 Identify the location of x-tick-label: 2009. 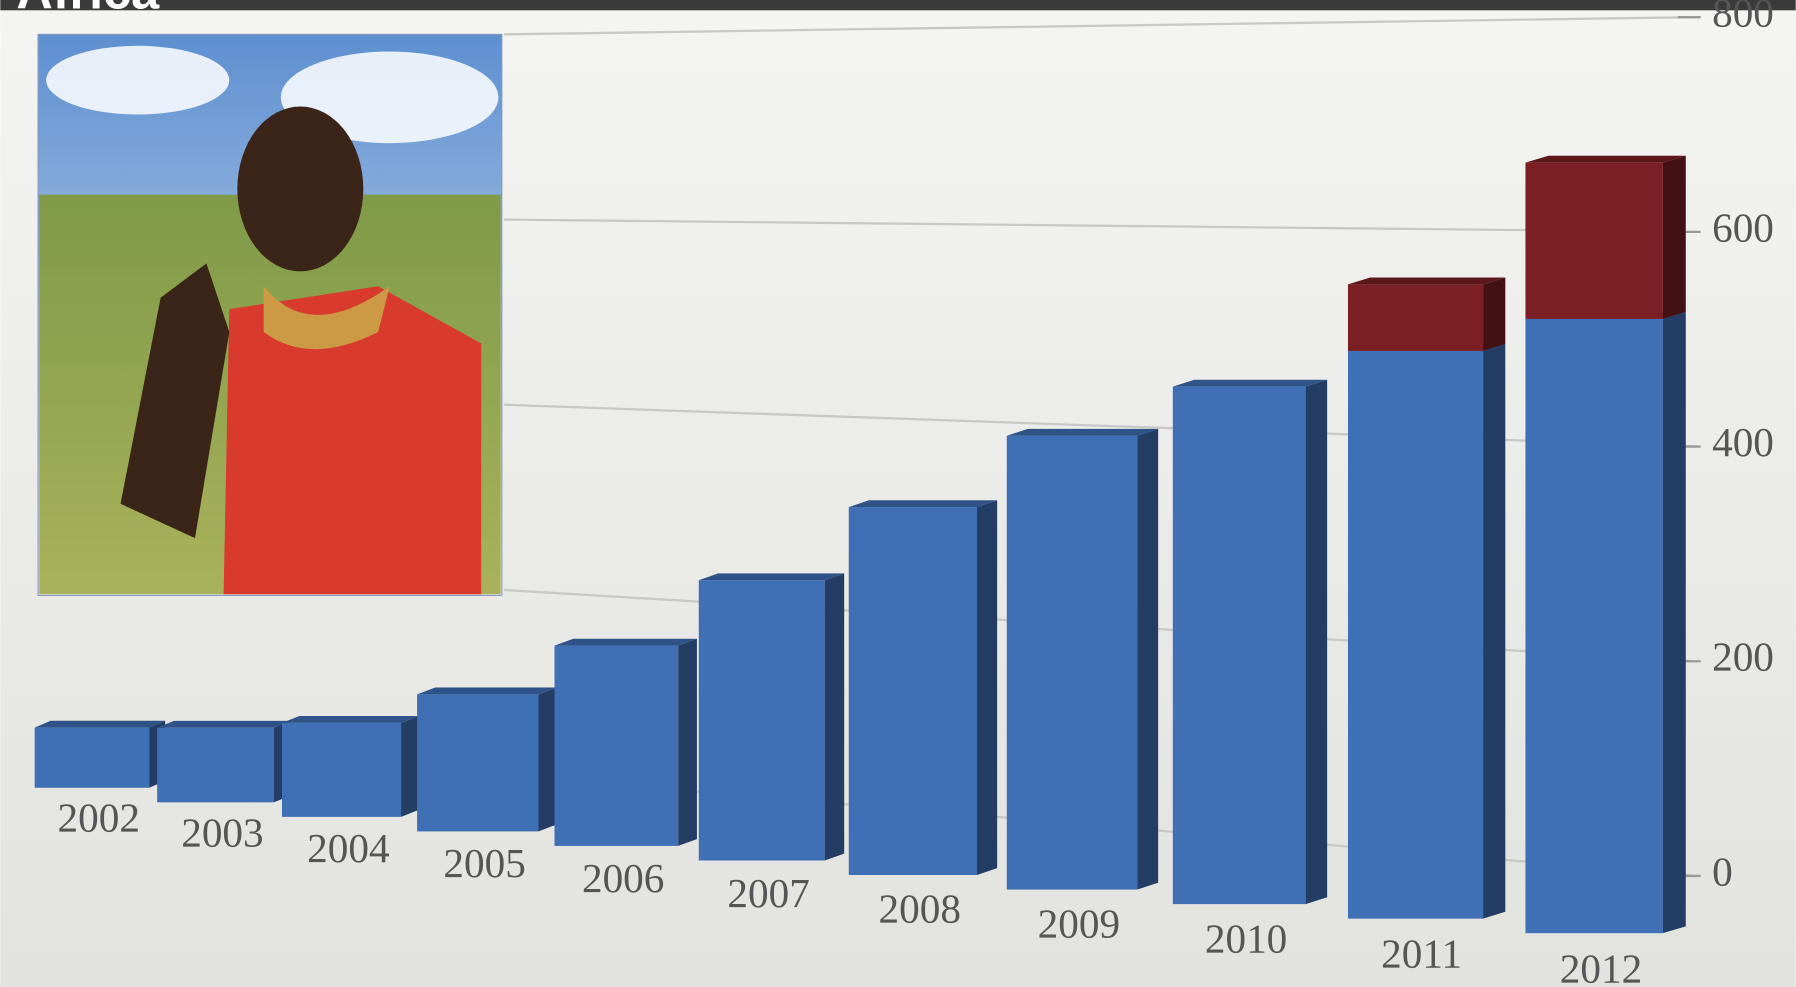
(1079, 923).